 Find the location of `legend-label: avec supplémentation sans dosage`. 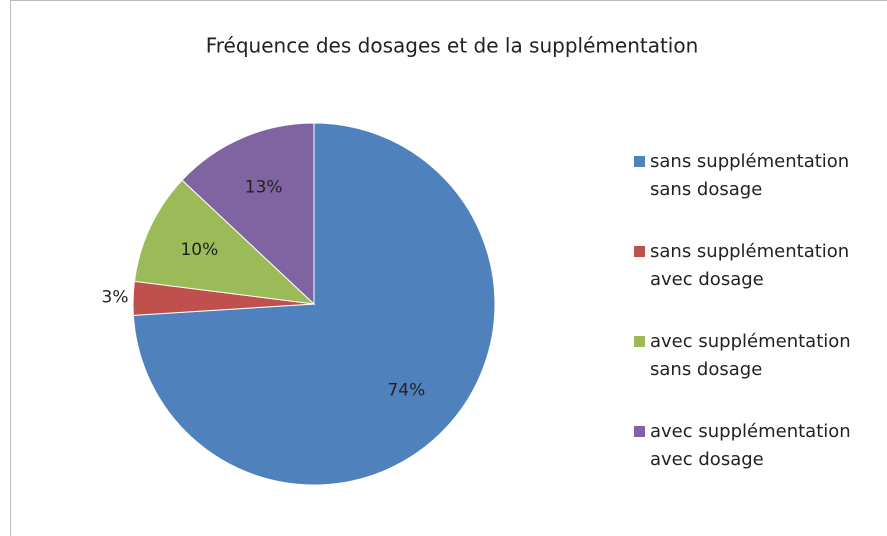

legend-label: avec supplémentation sans dosage is located at coordinates (750, 355).